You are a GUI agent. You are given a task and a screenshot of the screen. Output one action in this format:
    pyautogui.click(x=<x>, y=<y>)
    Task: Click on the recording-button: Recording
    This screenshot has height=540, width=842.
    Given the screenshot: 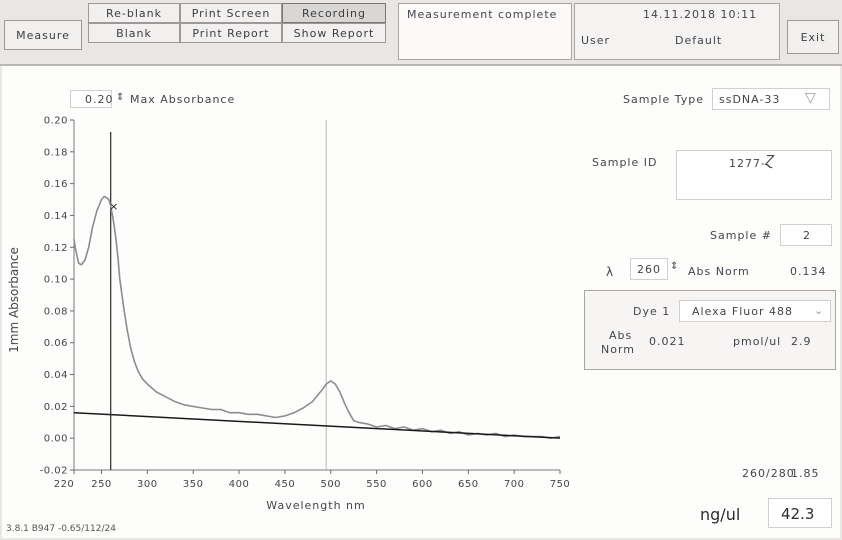 What is the action you would take?
    pyautogui.click(x=334, y=13)
    